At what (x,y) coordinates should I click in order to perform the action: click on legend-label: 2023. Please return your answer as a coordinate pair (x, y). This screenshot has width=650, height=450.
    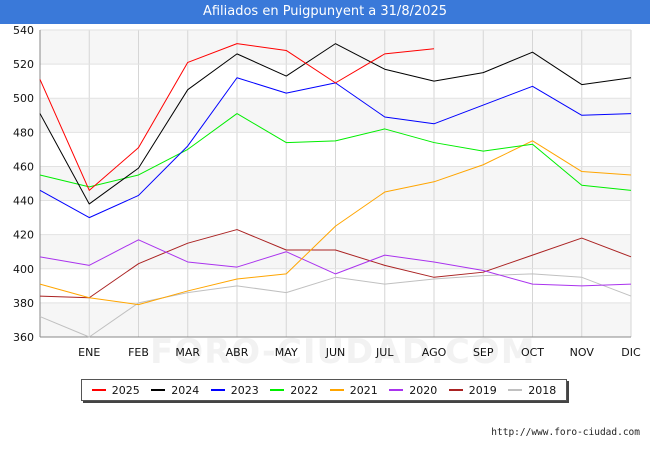
    Looking at the image, I should click on (244, 390).